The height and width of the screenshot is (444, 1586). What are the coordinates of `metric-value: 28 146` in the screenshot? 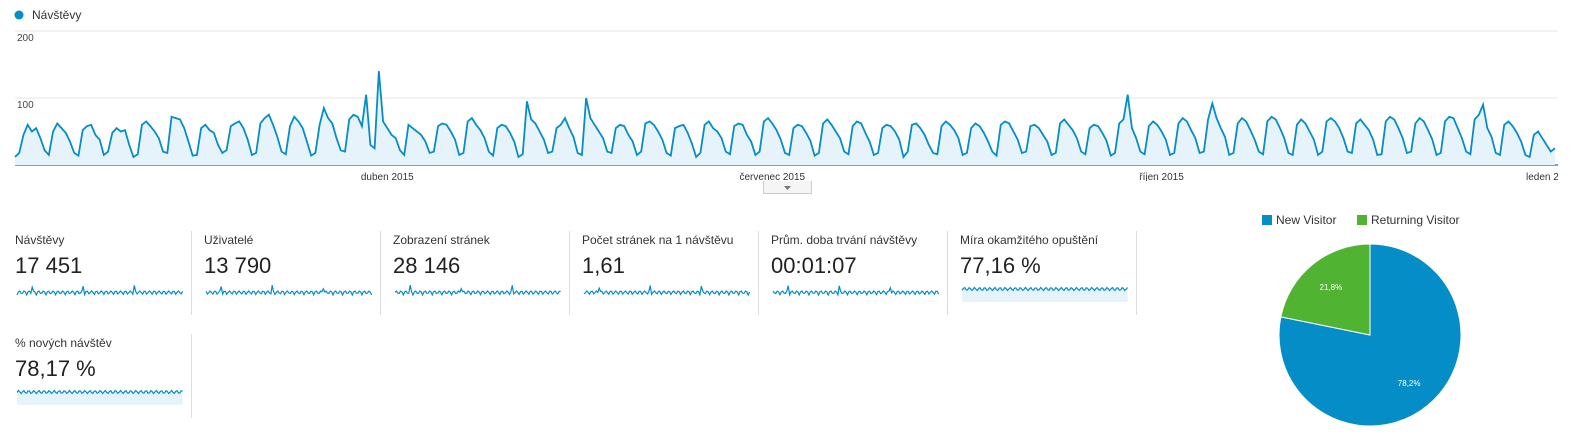 It's located at (427, 265).